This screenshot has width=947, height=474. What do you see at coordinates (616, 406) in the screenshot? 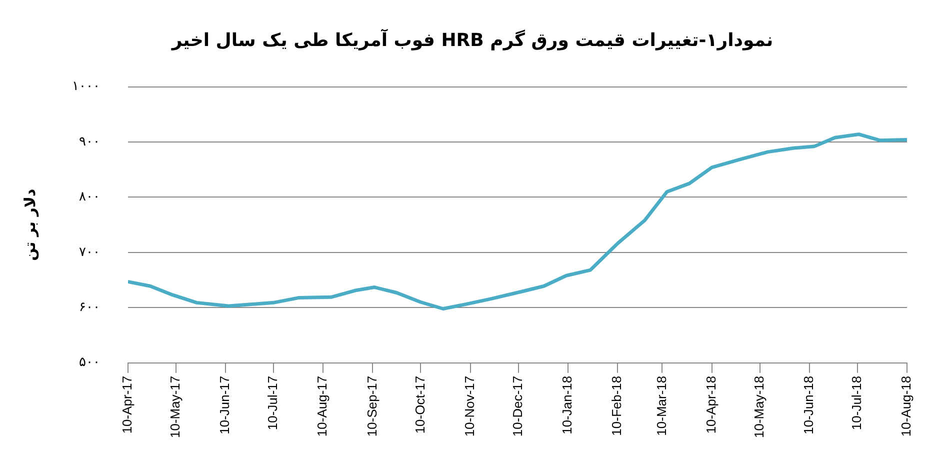
I see `x-tick-label: 10-Feb-18` at bounding box center [616, 406].